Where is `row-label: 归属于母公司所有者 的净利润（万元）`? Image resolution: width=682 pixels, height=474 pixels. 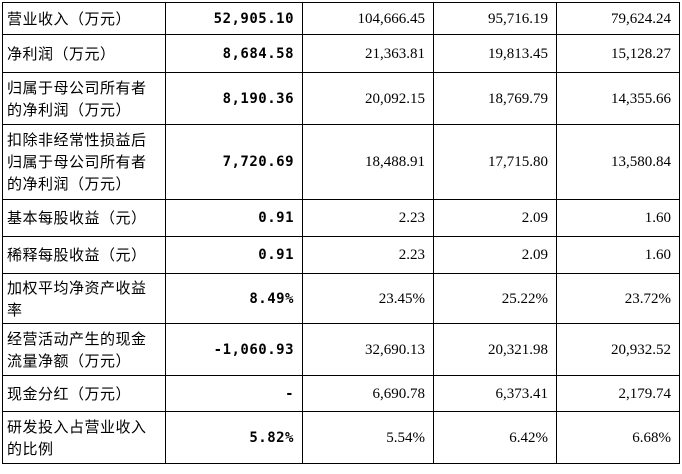
row-label: 归属于母公司所有者 的净利润（万元） is located at coordinates (84, 98).